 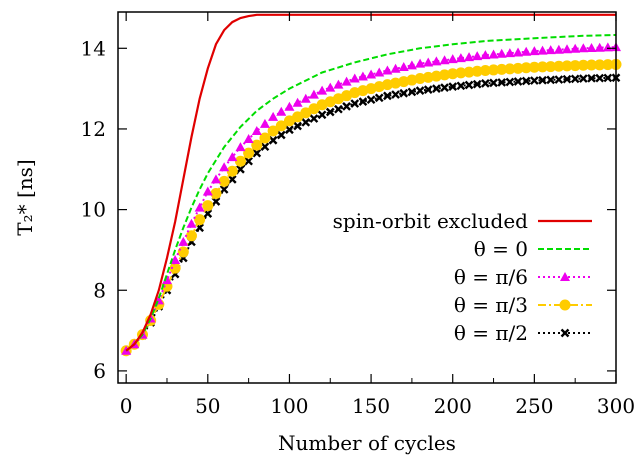 I want to click on legend-label: θ = π/6, so click(x=491, y=277).